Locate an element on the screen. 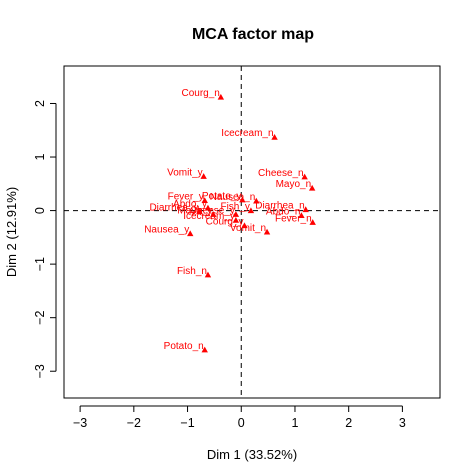  y-tick-label: 0 is located at coordinates (40, 210).